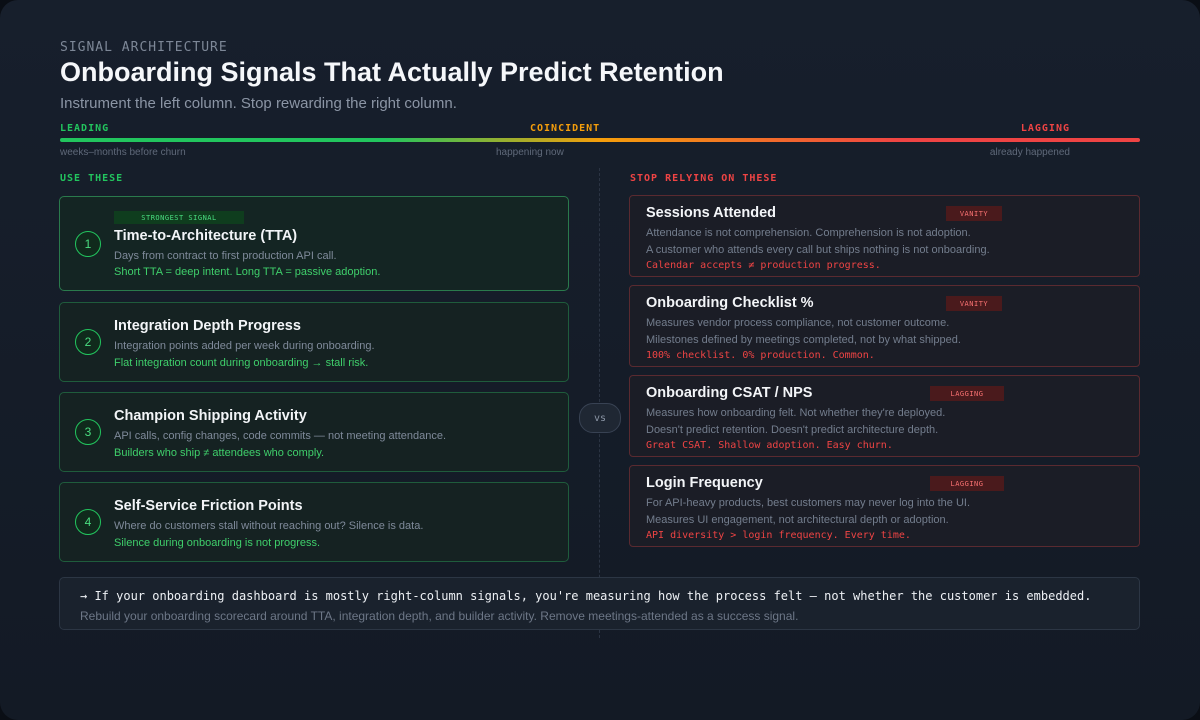 The width and height of the screenshot is (1200, 720). Describe the element at coordinates (207, 326) in the screenshot. I see `card-title: Integration Depth Progress` at that location.